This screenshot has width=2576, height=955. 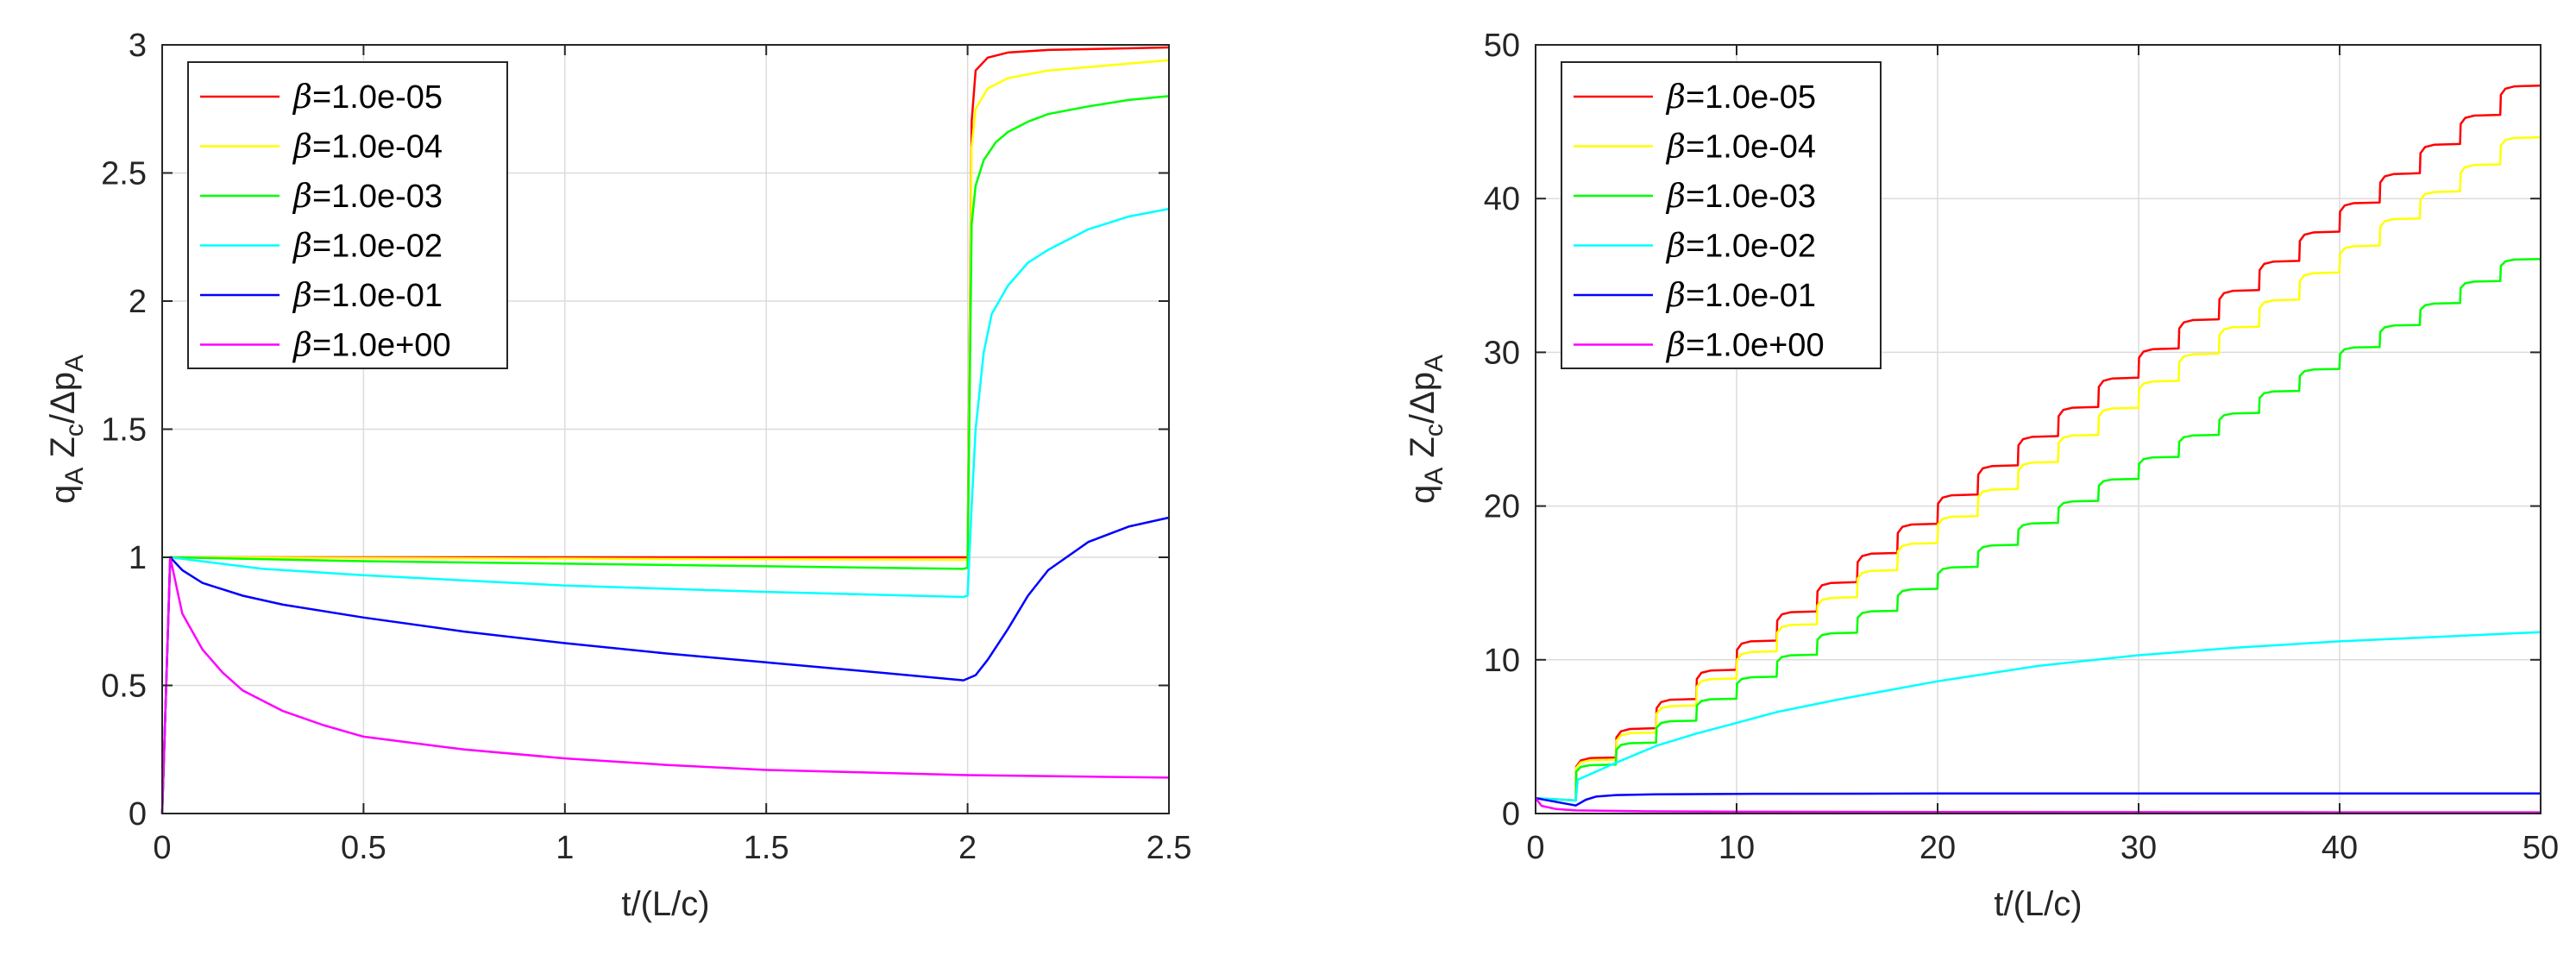 I want to click on y-tick-label: 0.5, so click(x=124, y=687).